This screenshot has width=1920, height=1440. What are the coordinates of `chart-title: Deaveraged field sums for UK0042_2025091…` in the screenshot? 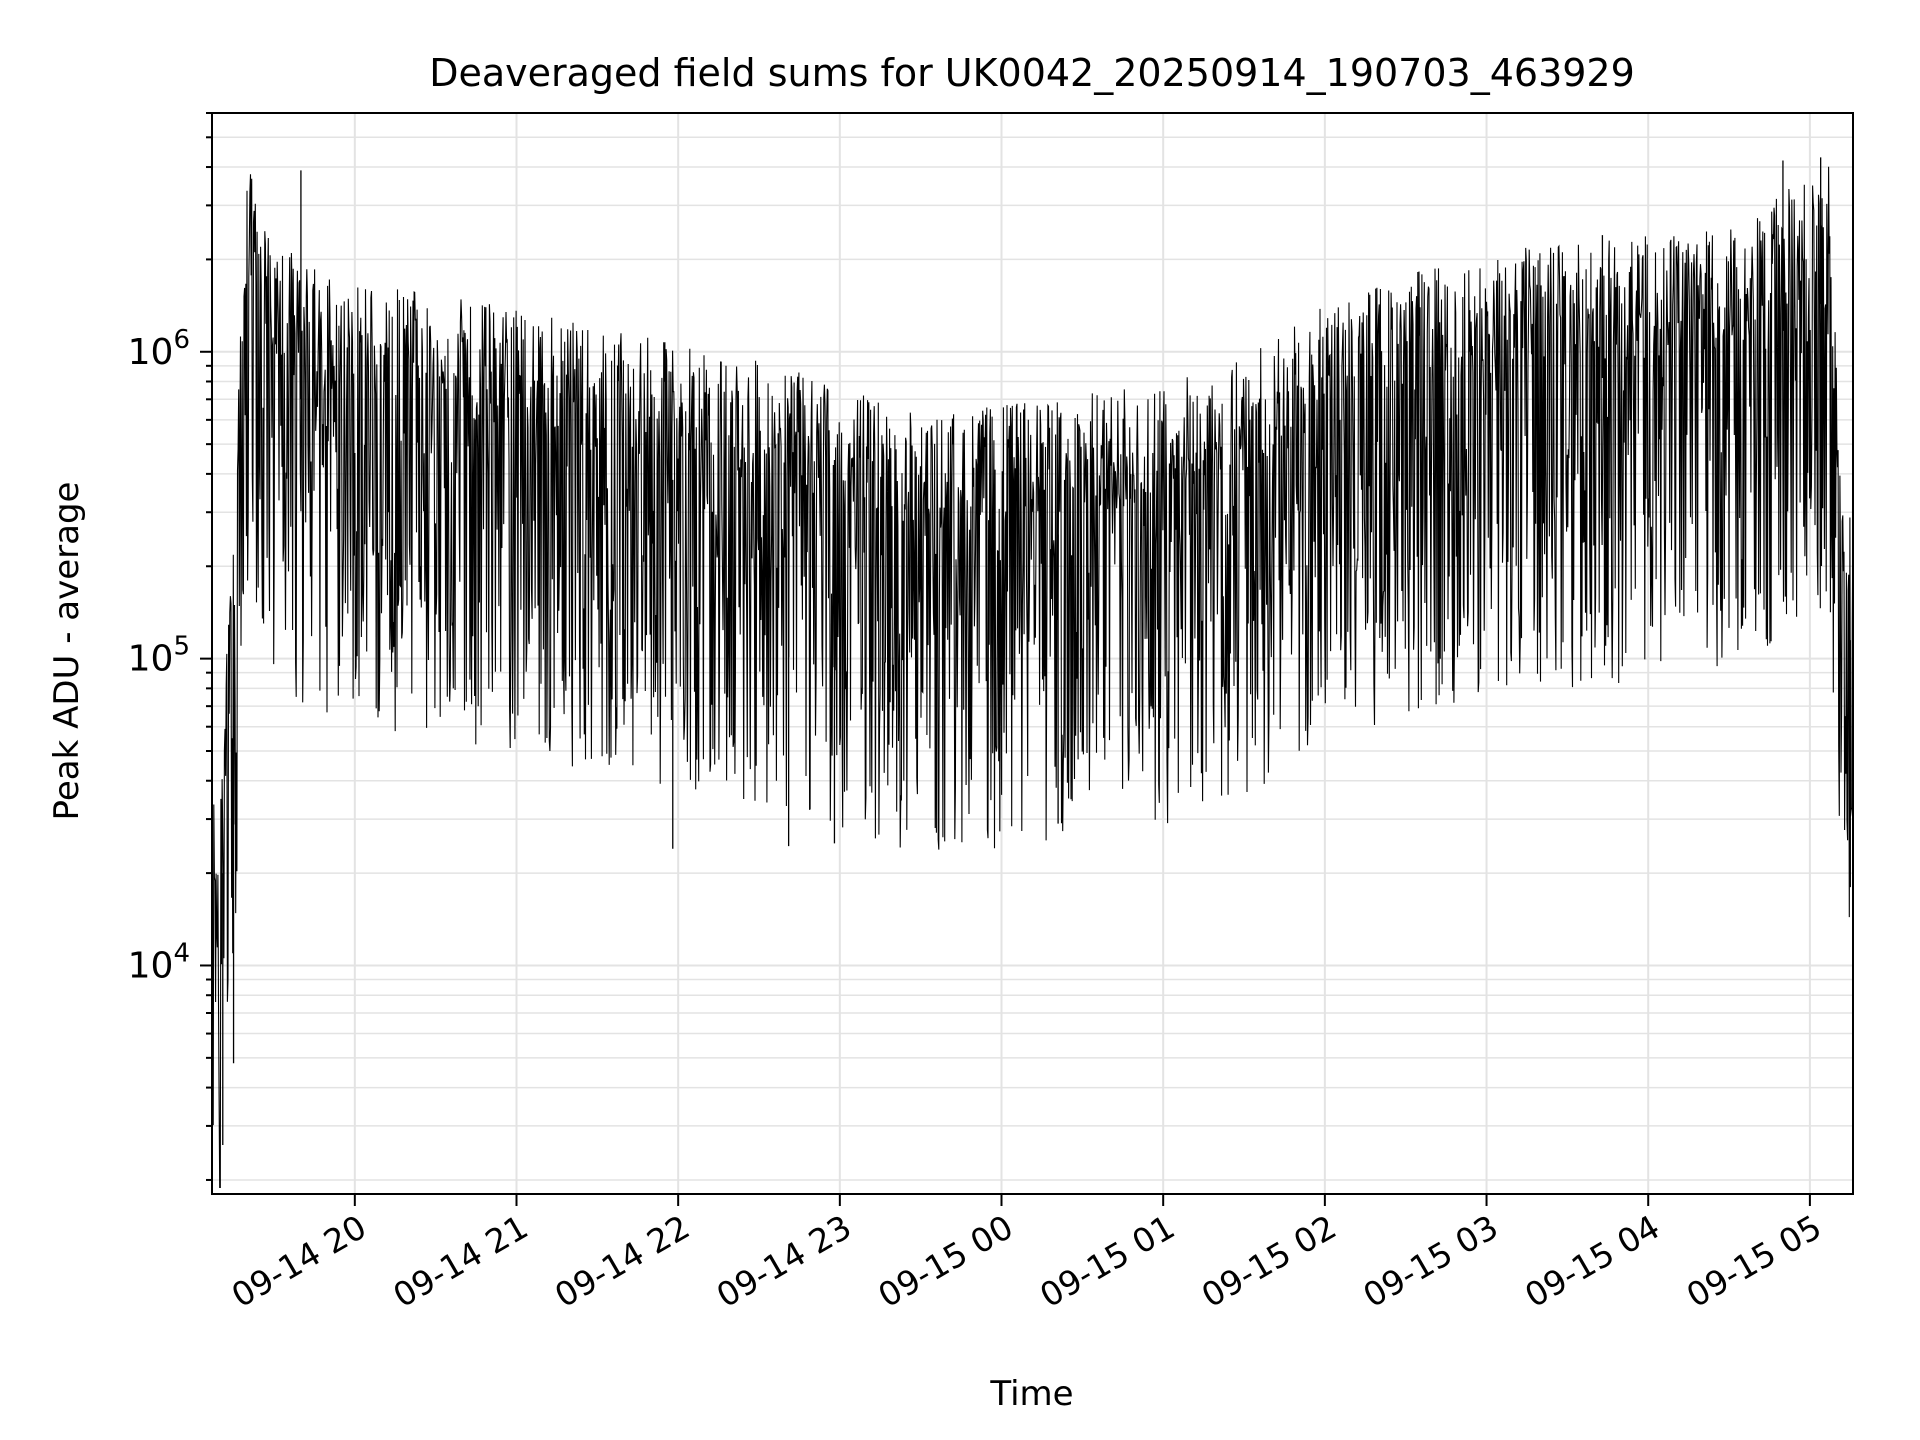 It's located at (1032, 73).